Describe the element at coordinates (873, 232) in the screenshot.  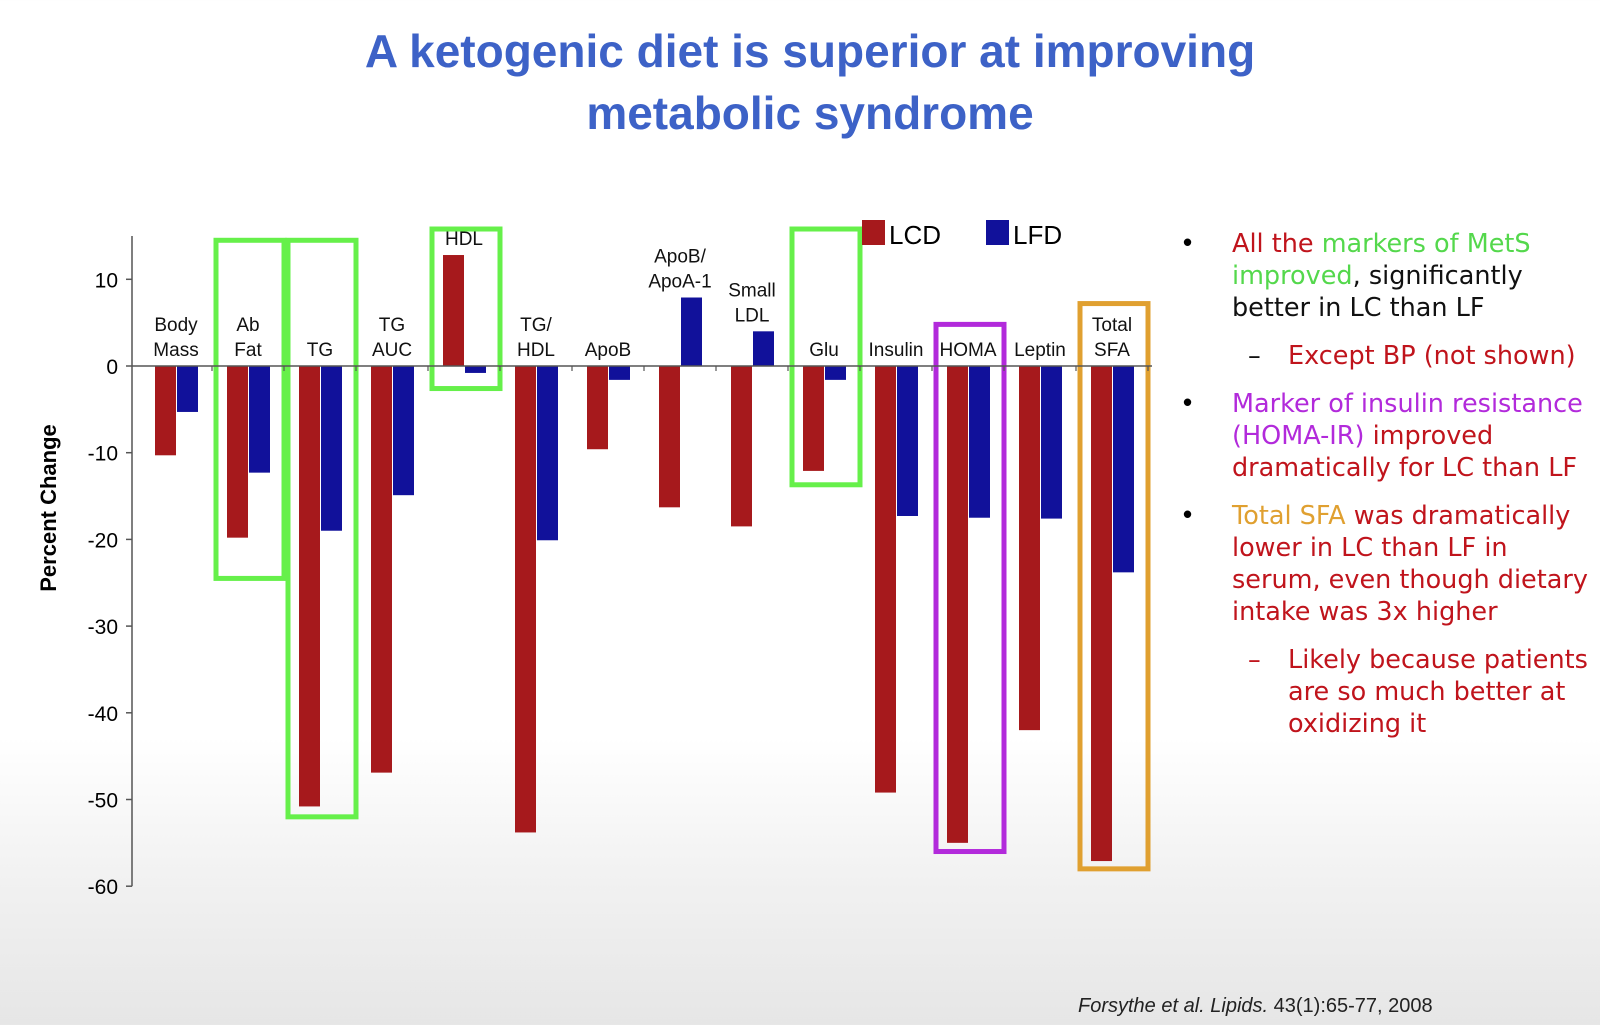
I see `legend-swatch-lcd` at that location.